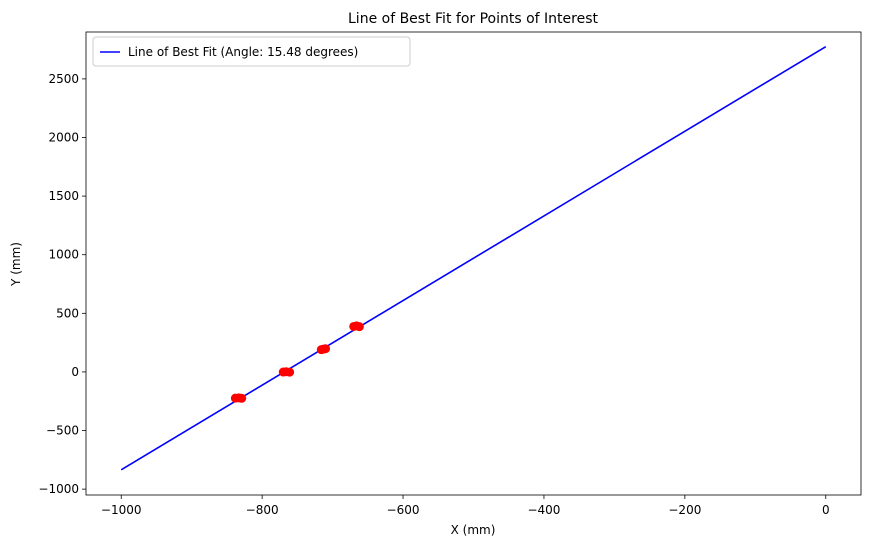 Image resolution: width=871 pixels, height=547 pixels. Describe the element at coordinates (75, 372) in the screenshot. I see `y-tick-label: 0` at that location.